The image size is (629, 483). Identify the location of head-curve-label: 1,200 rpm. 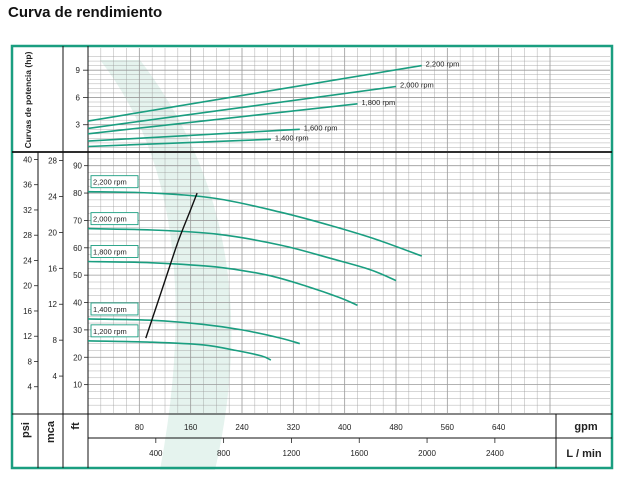
(110, 331).